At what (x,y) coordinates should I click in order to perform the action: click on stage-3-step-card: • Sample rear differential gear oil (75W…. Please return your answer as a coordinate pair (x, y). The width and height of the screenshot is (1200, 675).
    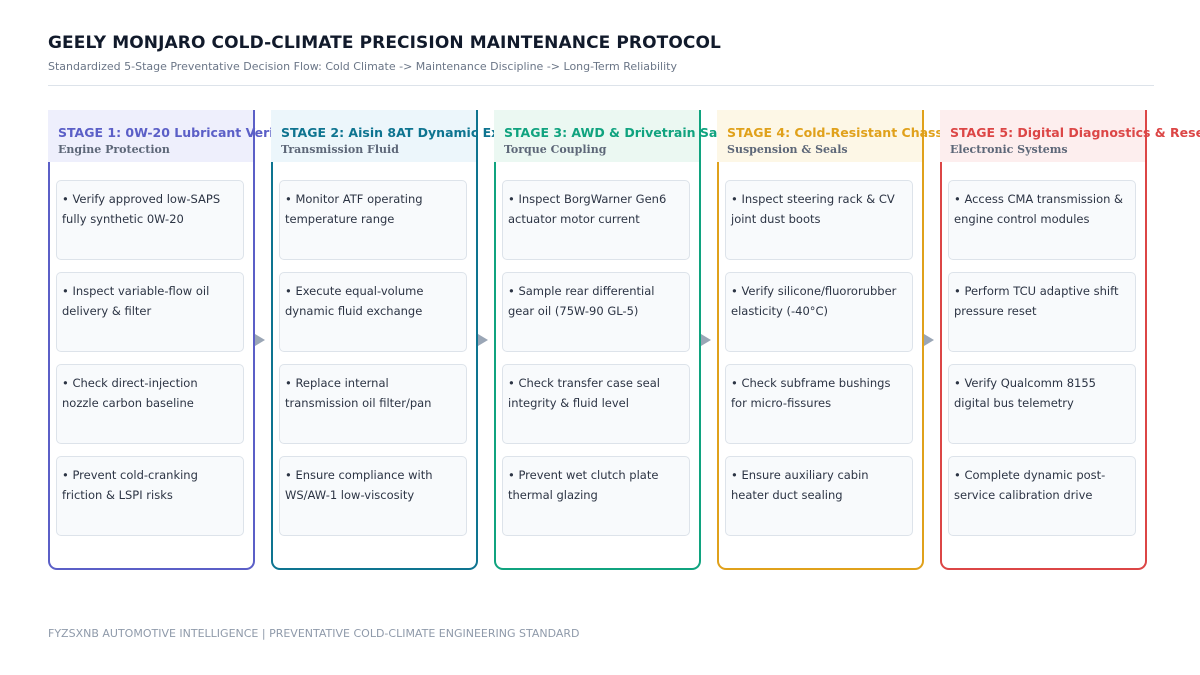
    Looking at the image, I should click on (596, 312).